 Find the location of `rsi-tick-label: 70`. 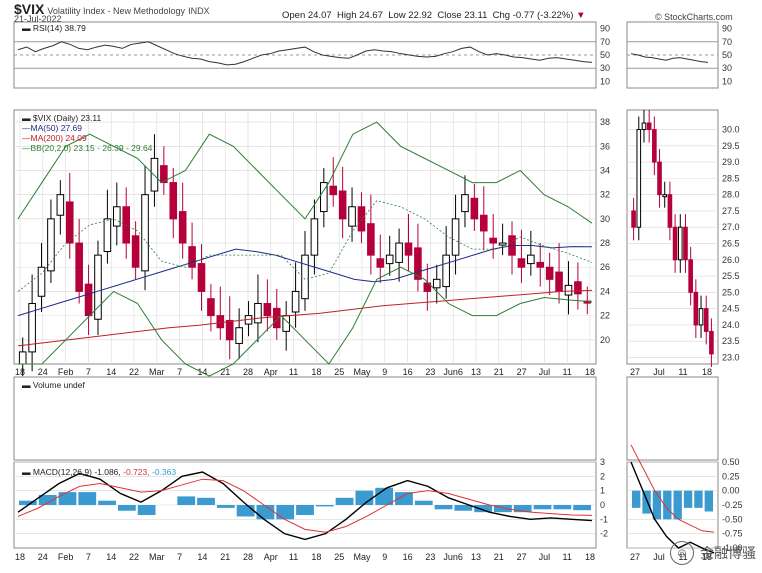

rsi-tick-label: 70 is located at coordinates (605, 42).